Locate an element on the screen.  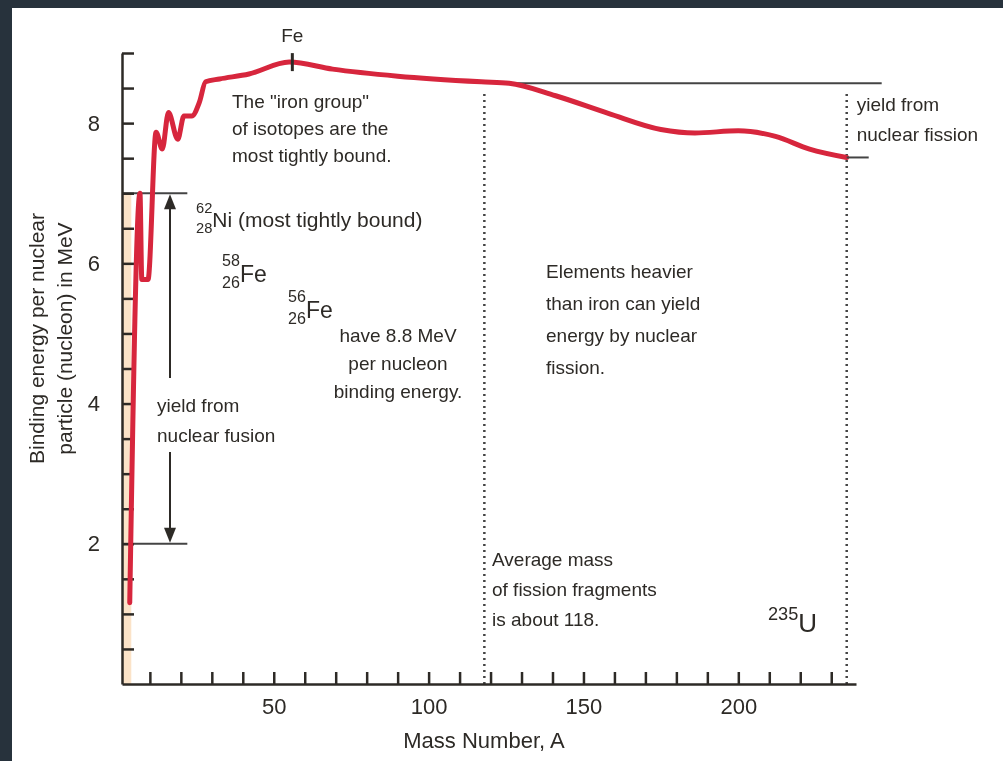
y-tick-label: 4 is located at coordinates (93, 404).